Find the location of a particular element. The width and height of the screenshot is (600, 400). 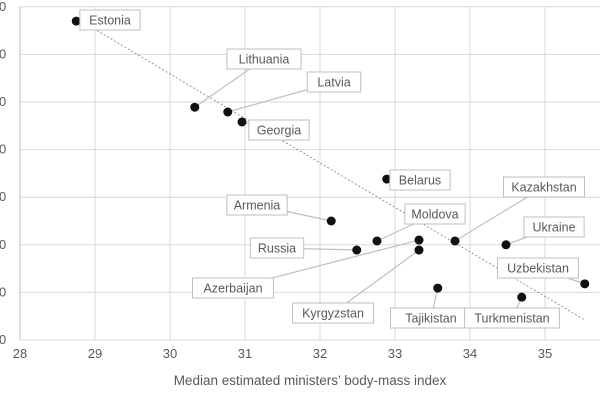

data-label: Tajikistan is located at coordinates (431, 318).